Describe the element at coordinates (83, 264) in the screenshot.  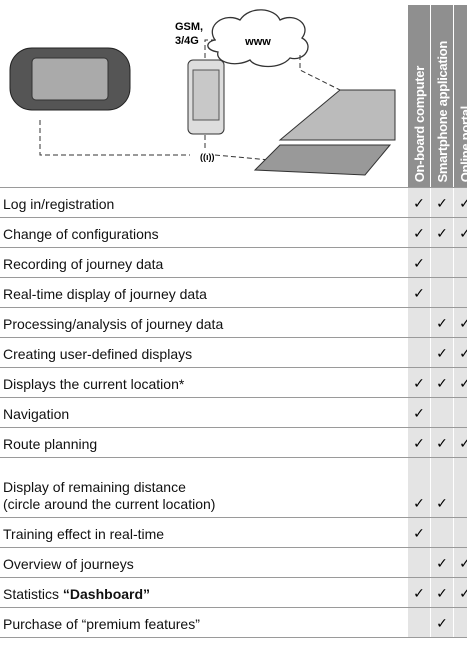
I see `label-text: Recording of journey data` at that location.